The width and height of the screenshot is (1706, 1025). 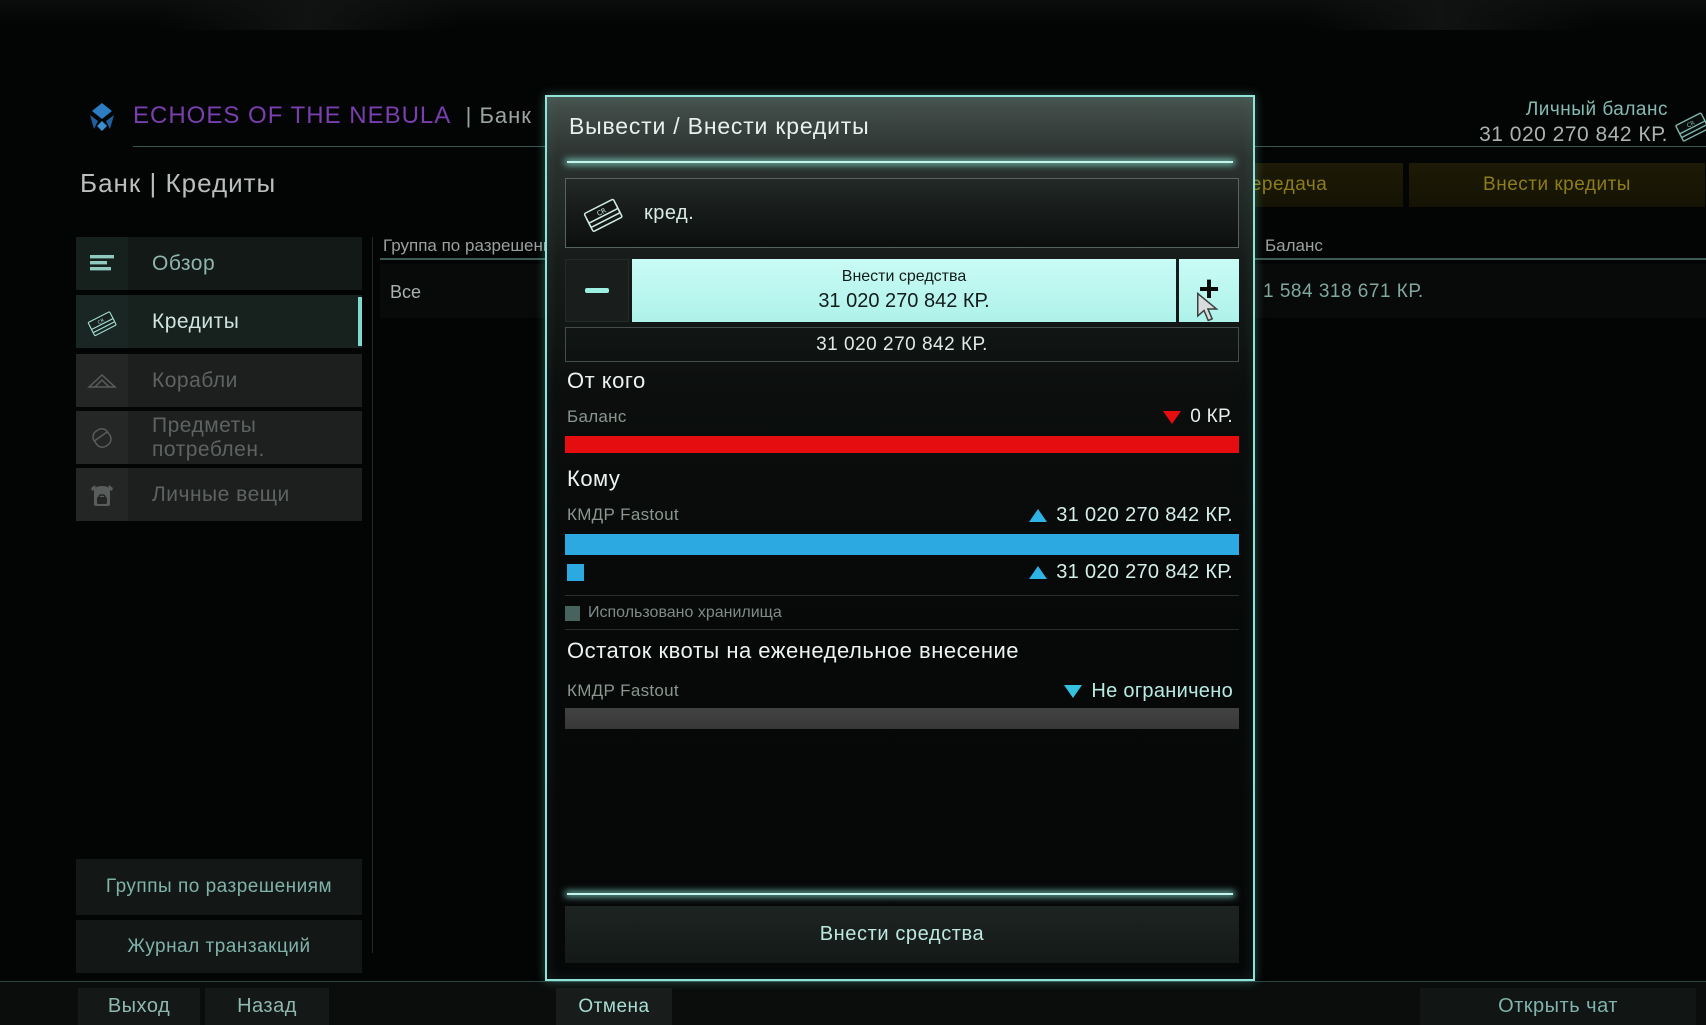 What do you see at coordinates (102, 117) in the screenshot?
I see `corporation-logo-icon` at bounding box center [102, 117].